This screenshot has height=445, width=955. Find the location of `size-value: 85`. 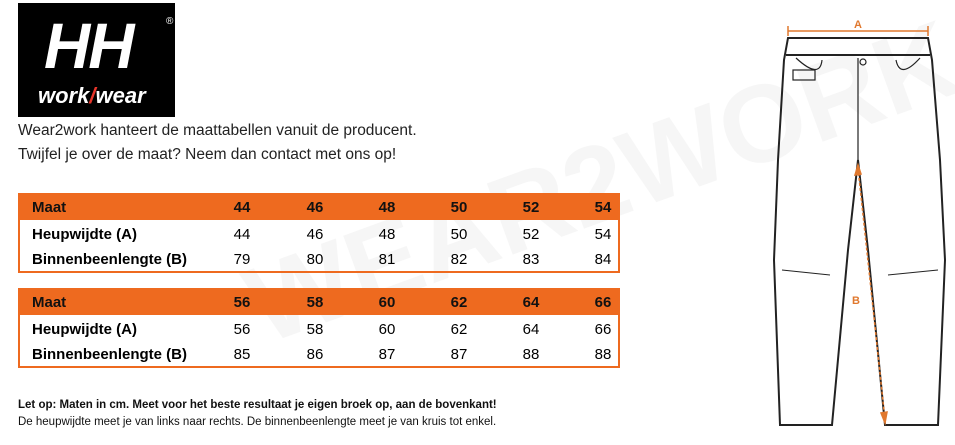

size-value: 85 is located at coordinates (242, 354).